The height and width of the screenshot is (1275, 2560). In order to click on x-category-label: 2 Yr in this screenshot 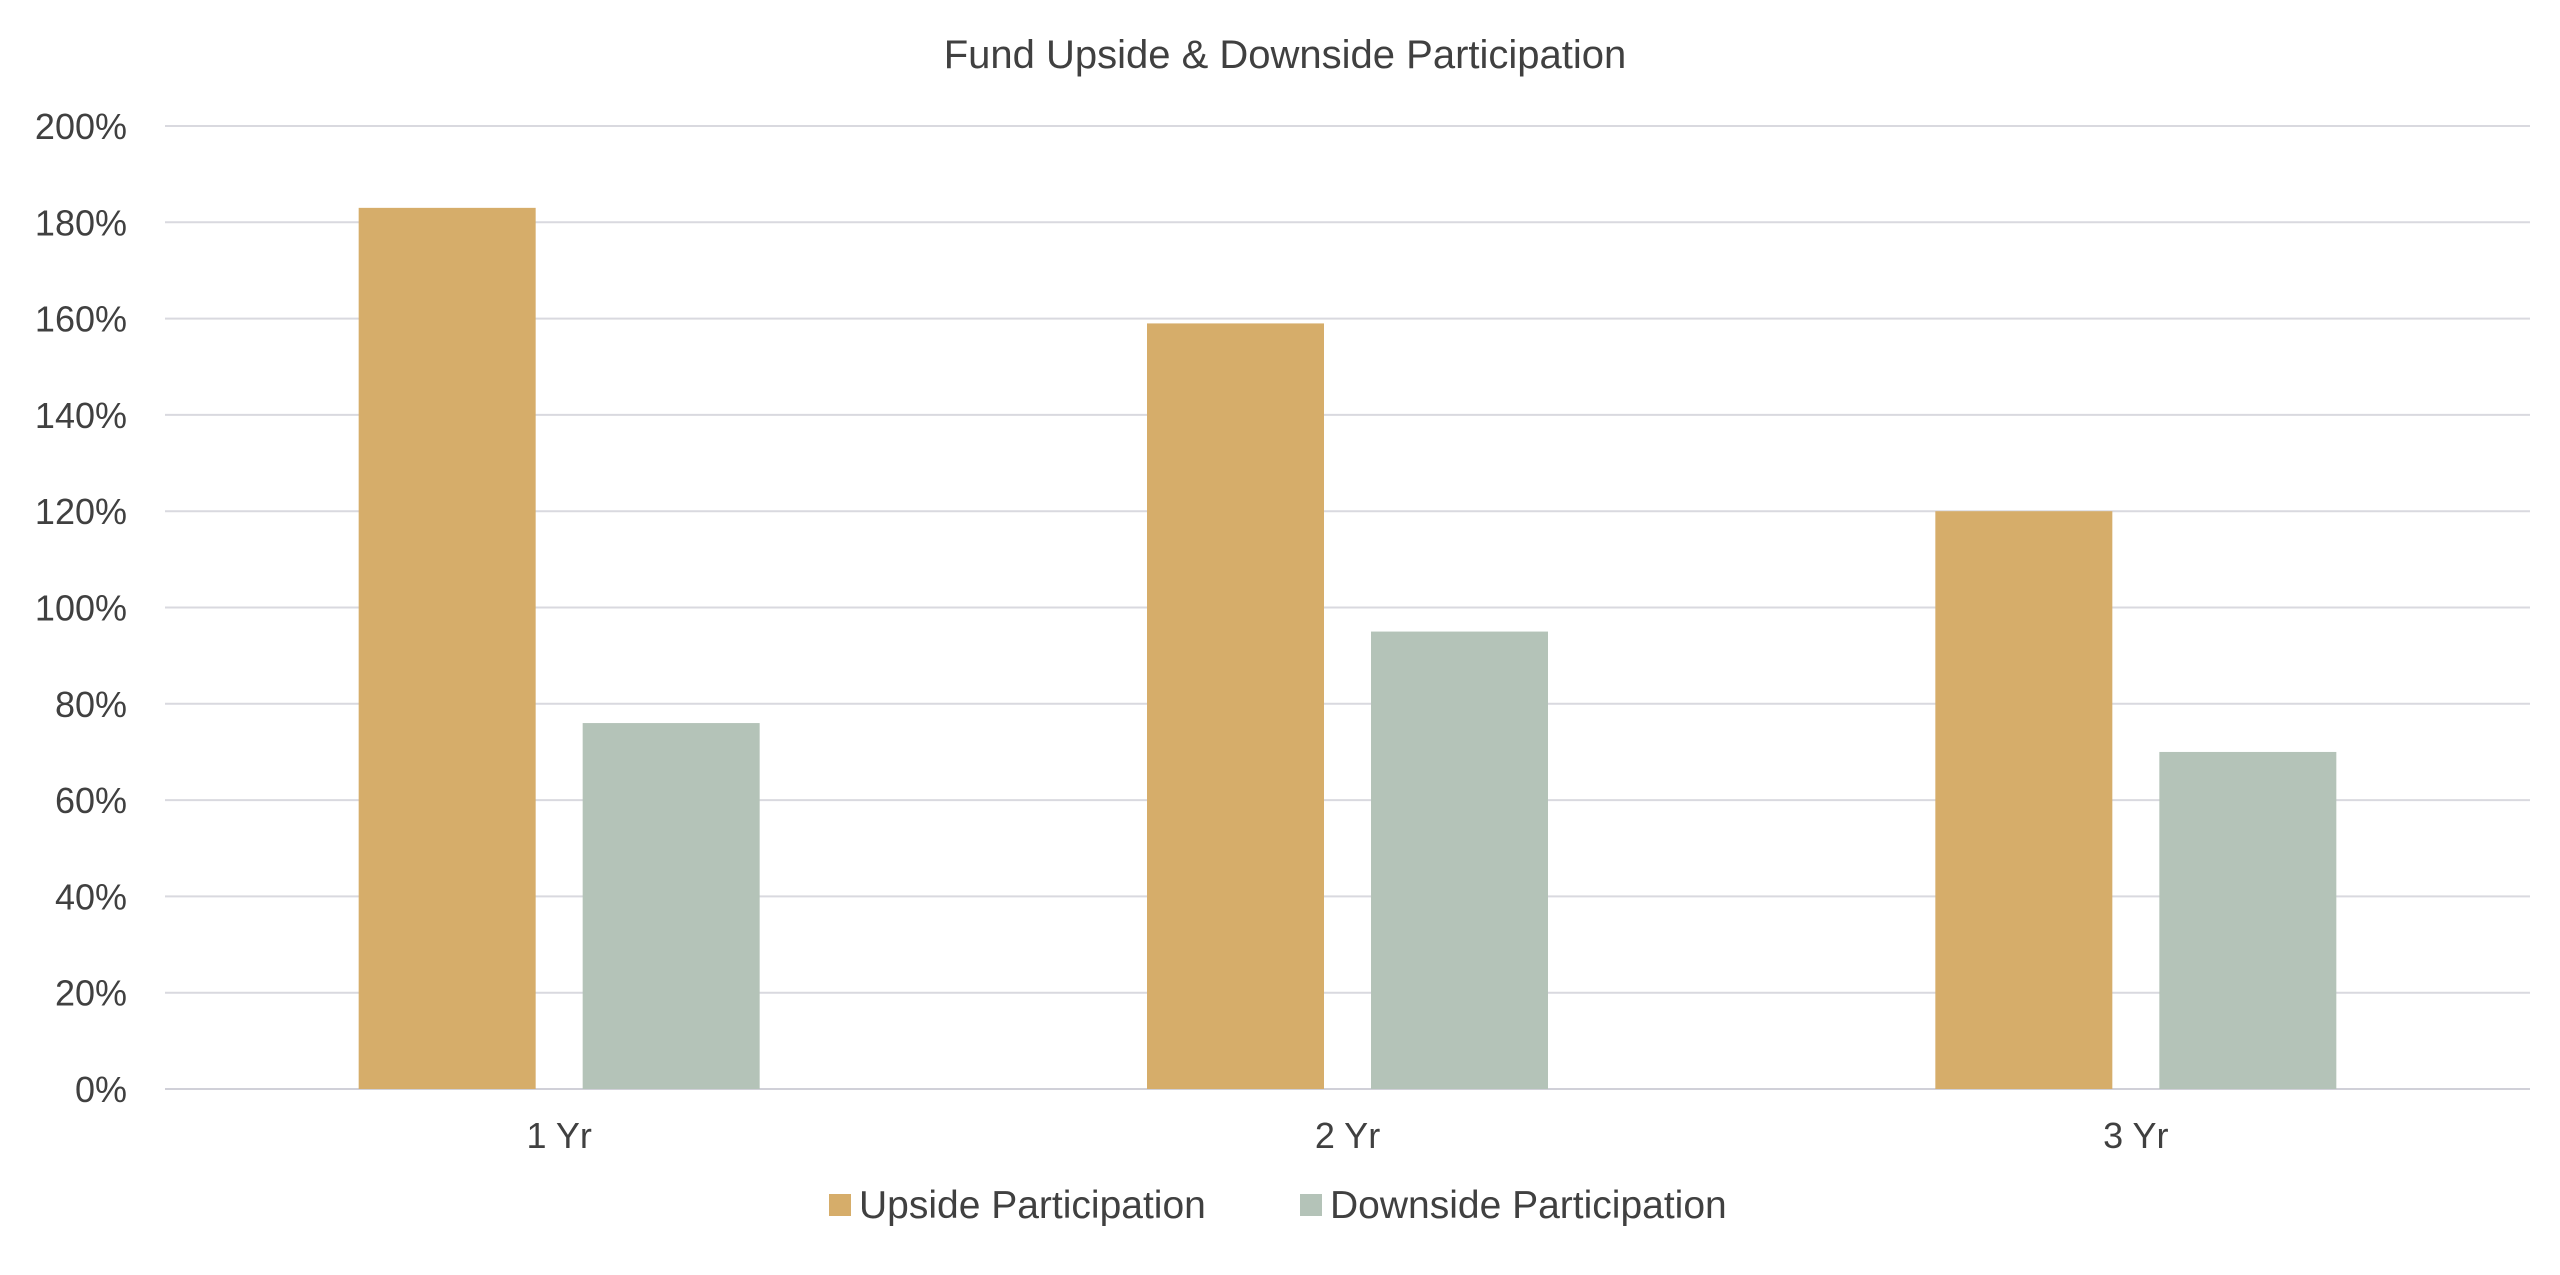, I will do `click(1347, 1135)`.